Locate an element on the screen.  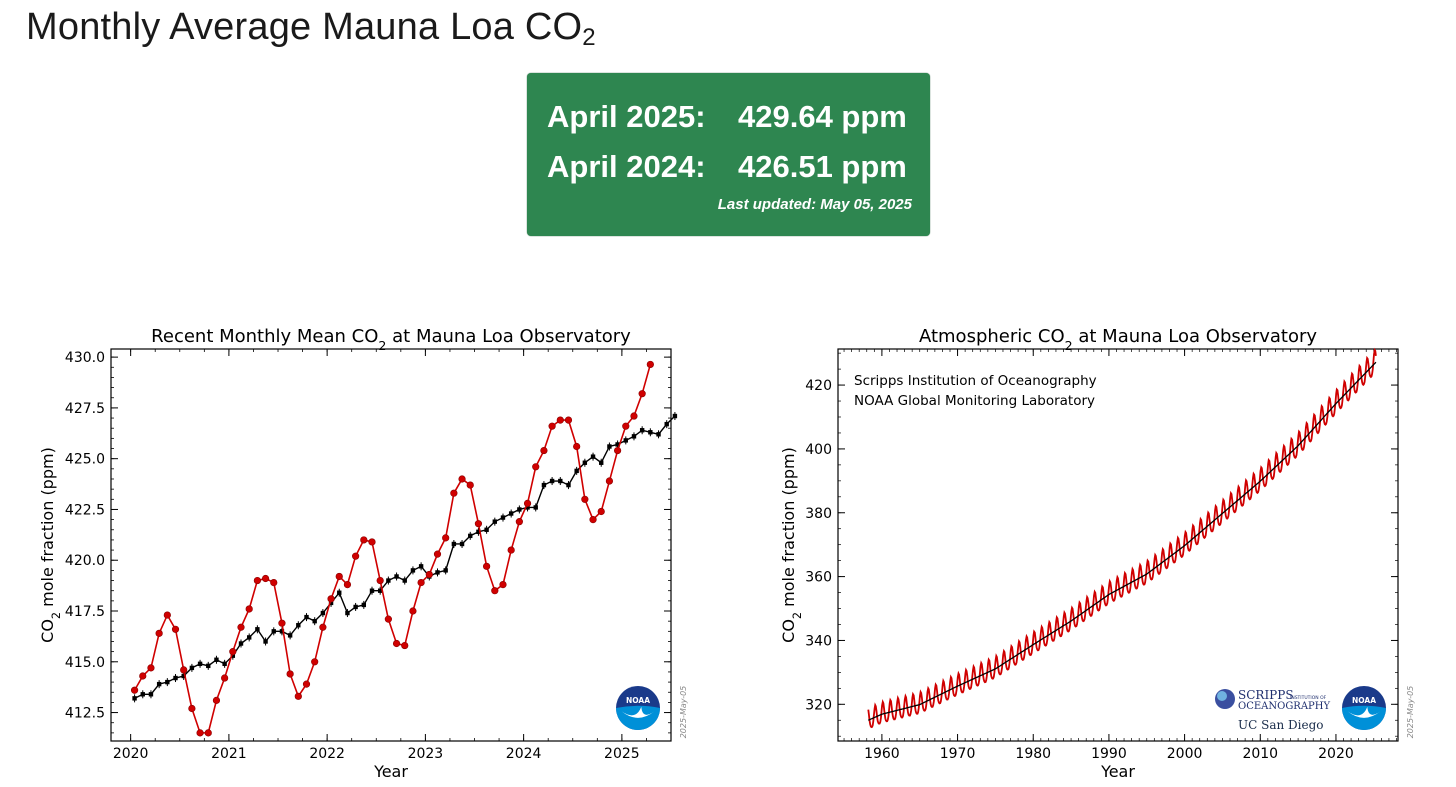
noaa-logo-text: NOAA is located at coordinates (1364, 700).